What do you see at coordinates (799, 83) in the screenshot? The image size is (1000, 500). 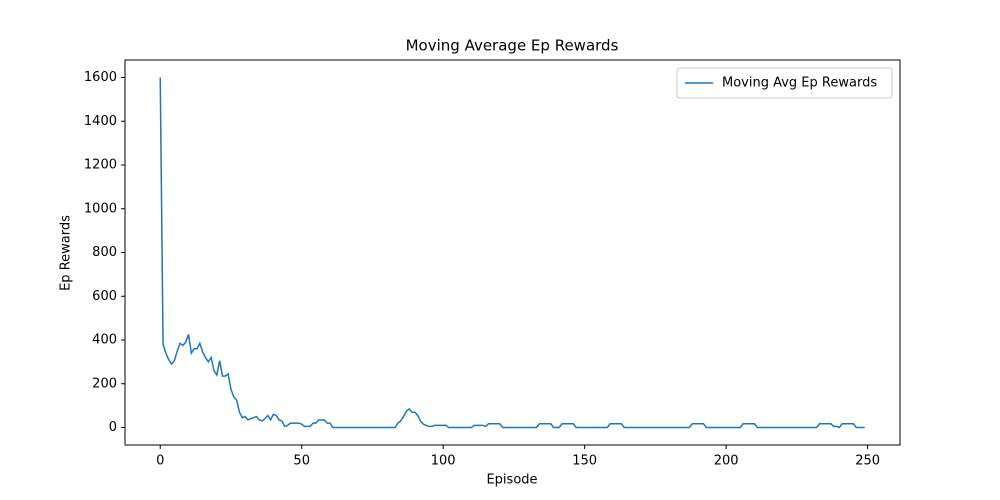 I see `legend-label: Moving Avg Ep Rewards` at bounding box center [799, 83].